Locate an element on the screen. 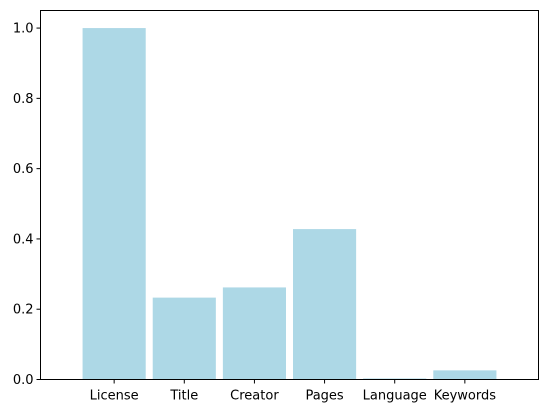 This screenshot has width=547, height=413. x-tick-label: Creator is located at coordinates (254, 396).